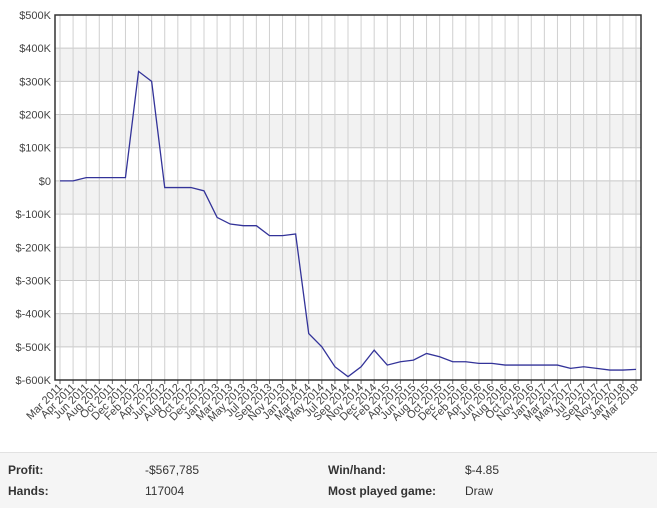 The image size is (657, 508). Describe the element at coordinates (35, 49) in the screenshot. I see `y-tick-label: $400K` at that location.